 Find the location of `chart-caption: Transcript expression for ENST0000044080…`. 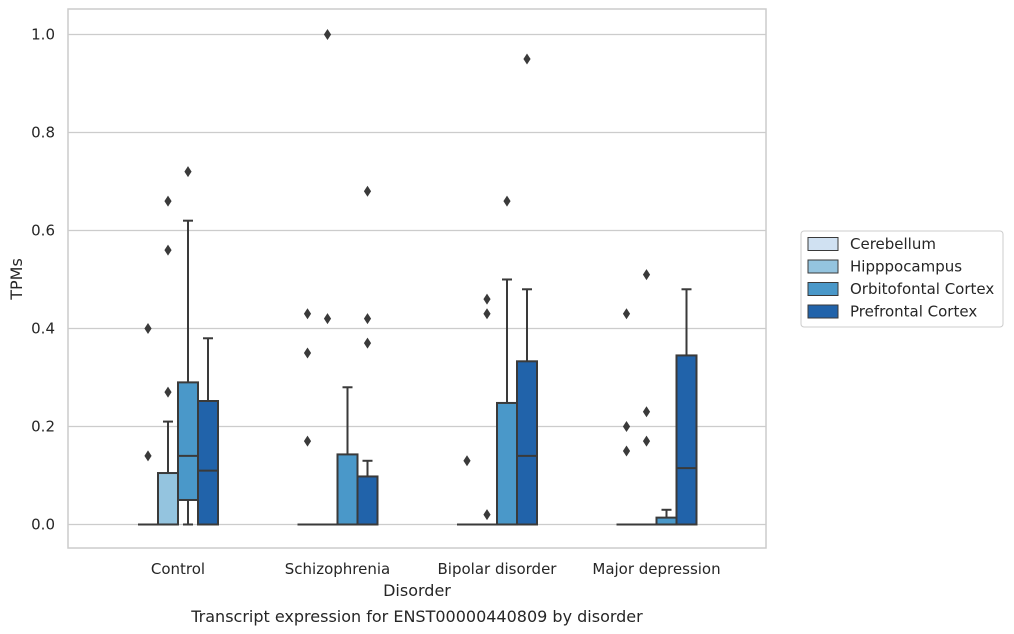

chart-caption: Transcript expression for ENST0000044080… is located at coordinates (416, 616).